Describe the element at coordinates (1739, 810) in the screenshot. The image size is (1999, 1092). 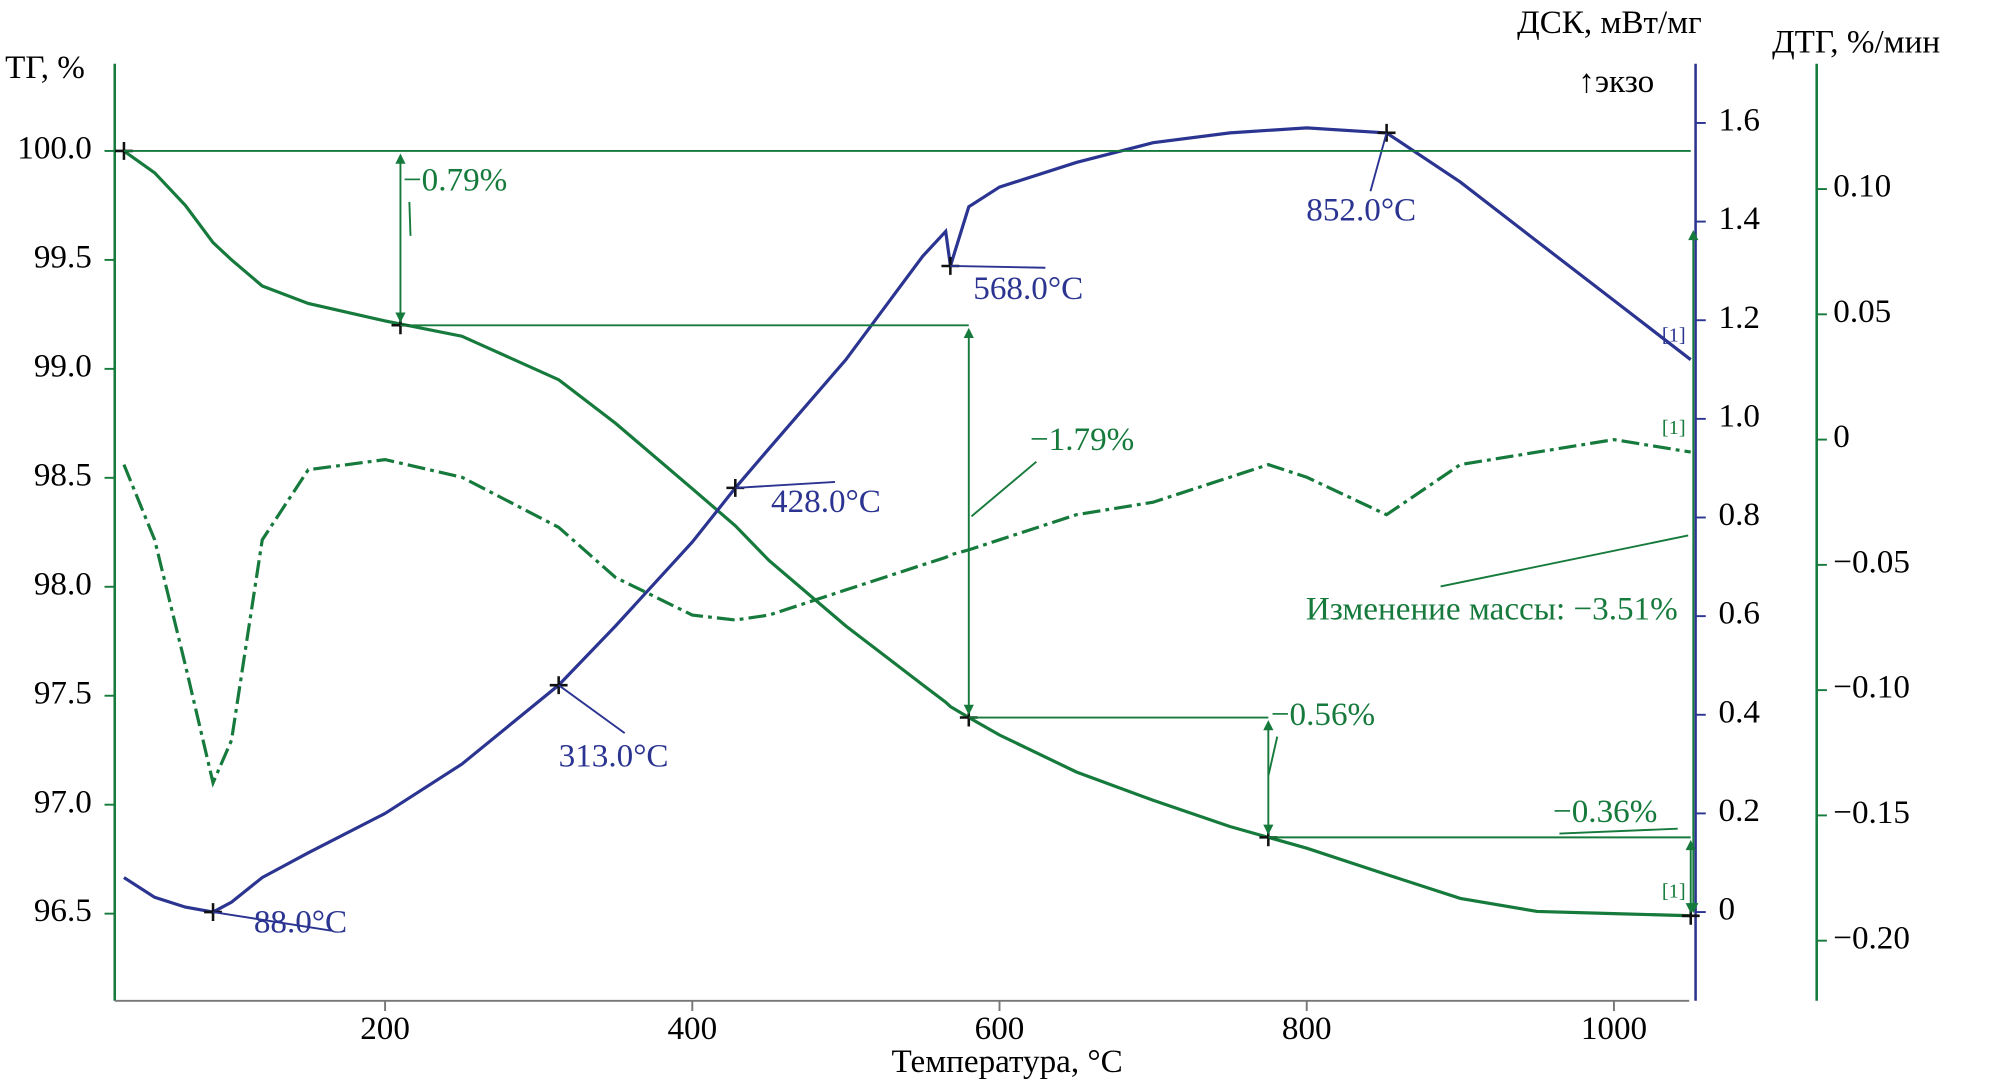
I see `tick-label: 0.2` at that location.